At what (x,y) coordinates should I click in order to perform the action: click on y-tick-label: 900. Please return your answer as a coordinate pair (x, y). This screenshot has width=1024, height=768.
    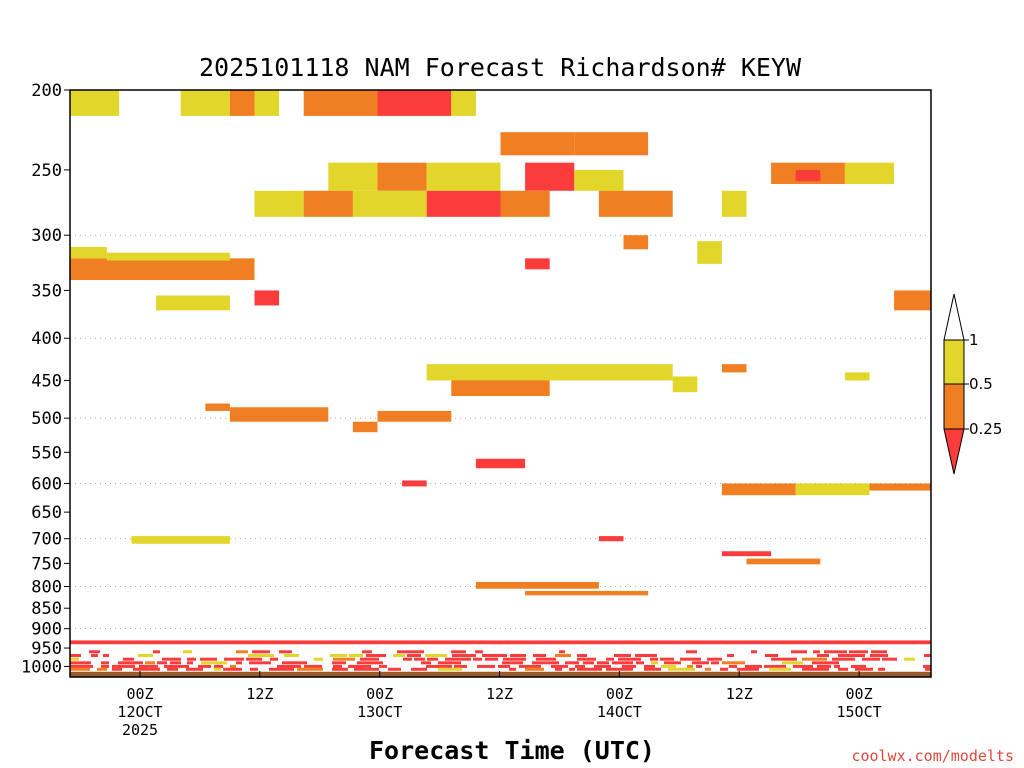
    Looking at the image, I should click on (46, 630).